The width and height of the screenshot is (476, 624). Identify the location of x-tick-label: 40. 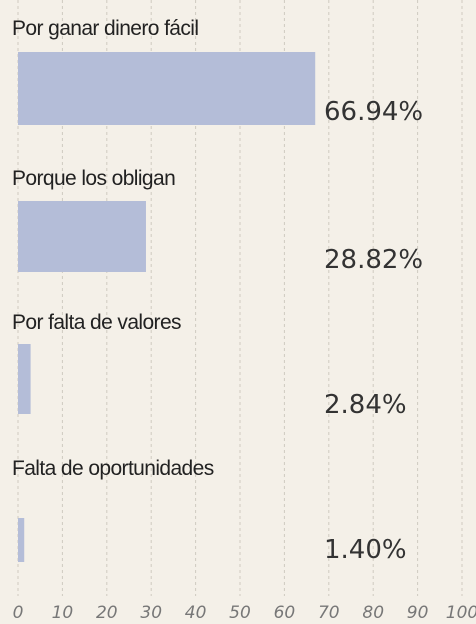
(196, 613).